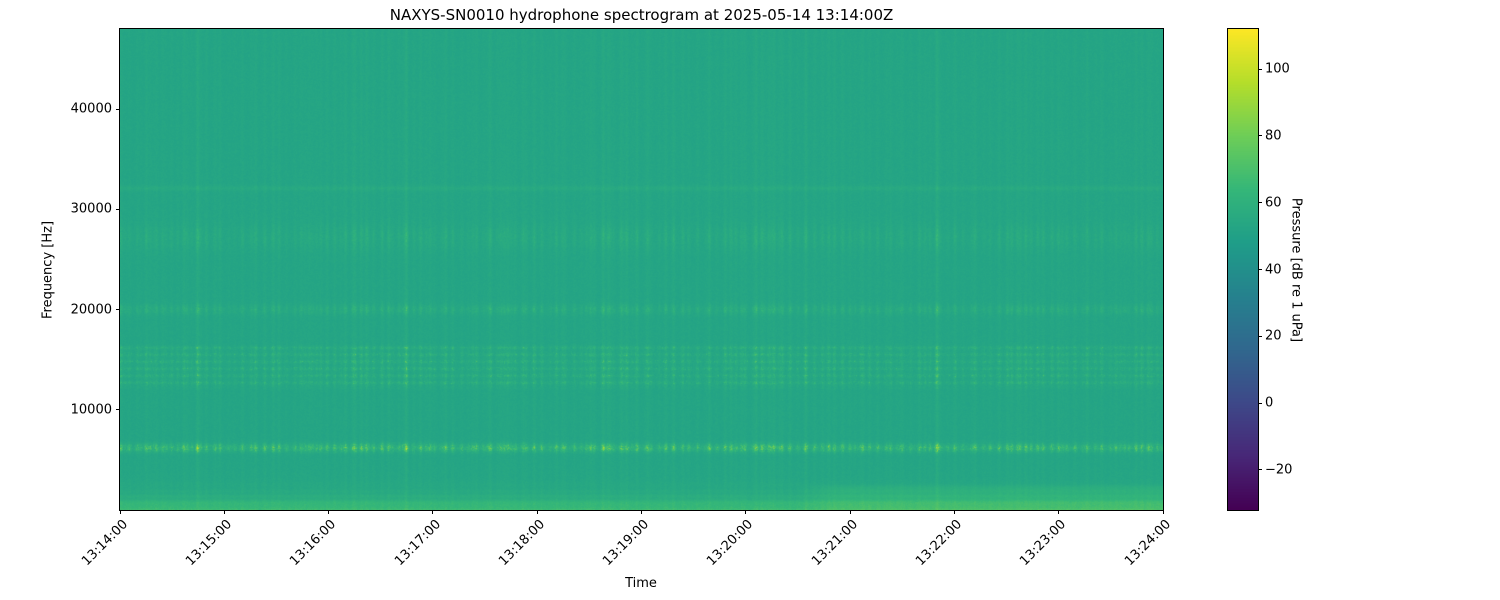 This screenshot has width=1500, height=600. I want to click on x-tick-label: 13:20:00, so click(730, 543).